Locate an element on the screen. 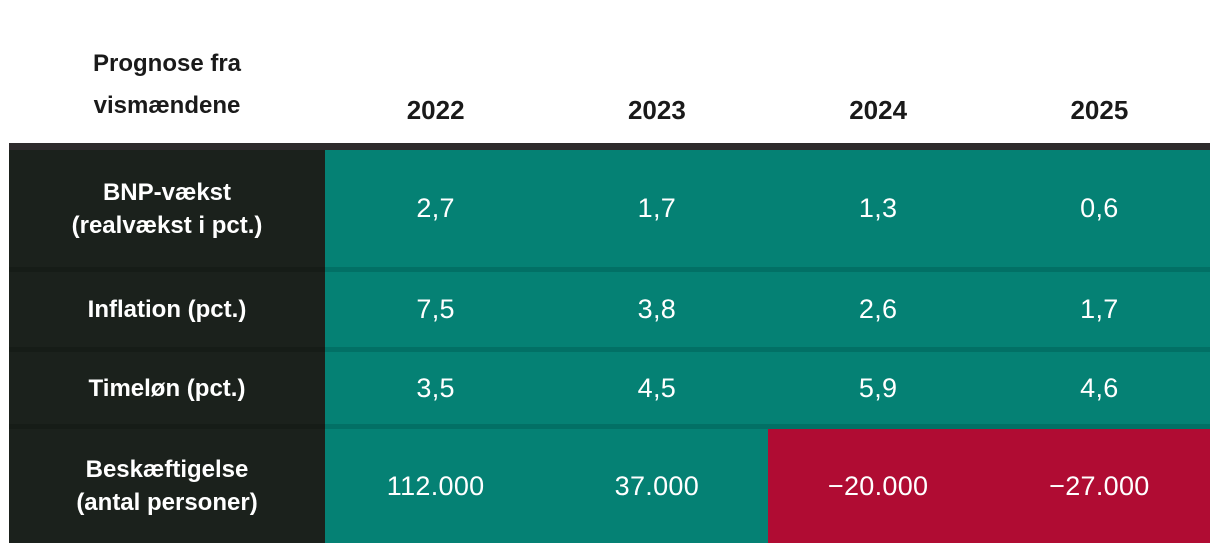  row-label-line1: Inflation (pct.) is located at coordinates (167, 309).